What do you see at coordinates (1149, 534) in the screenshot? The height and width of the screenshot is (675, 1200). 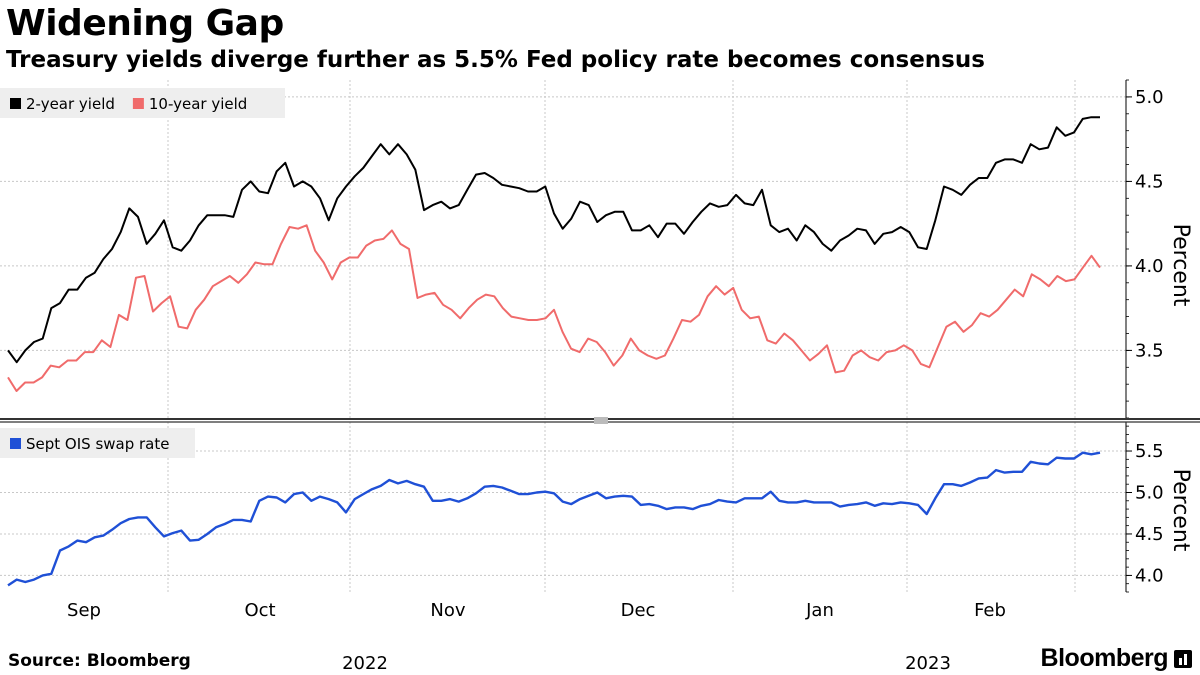 I see `bottom-y-tick-label: 4.5` at bounding box center [1149, 534].